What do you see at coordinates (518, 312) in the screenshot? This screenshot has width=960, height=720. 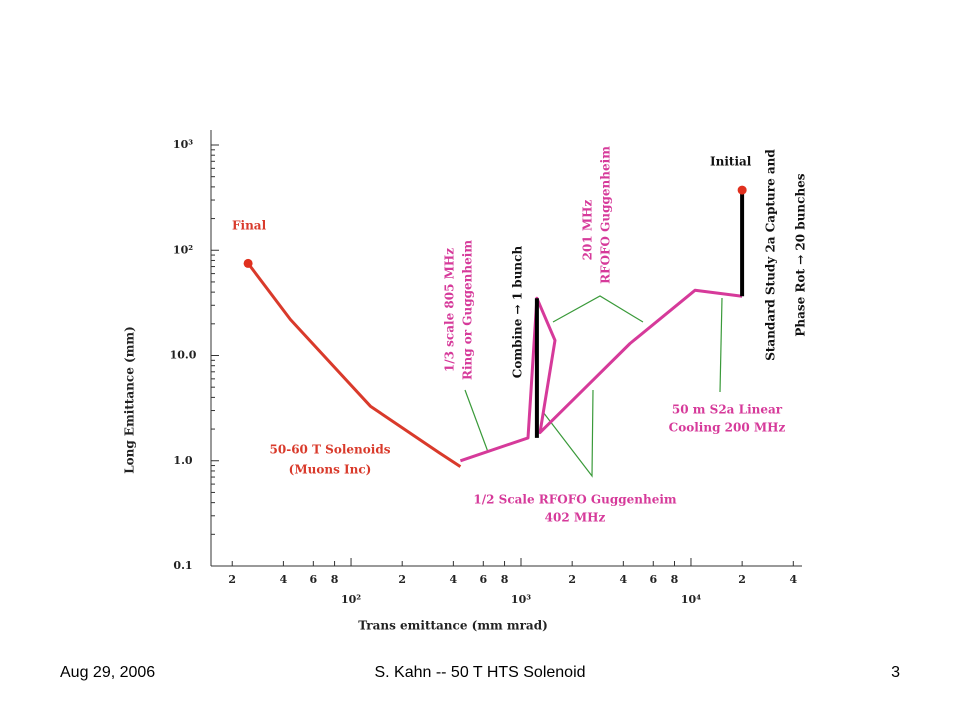 I see `annotation: Combine → 1 bunch` at bounding box center [518, 312].